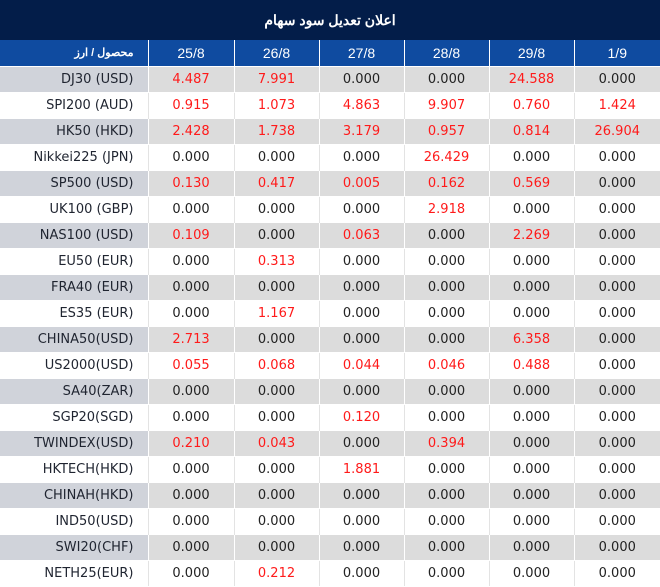 Image resolution: width=660 pixels, height=587 pixels. What do you see at coordinates (446, 104) in the screenshot?
I see `value-cell: 9.907` at bounding box center [446, 104].